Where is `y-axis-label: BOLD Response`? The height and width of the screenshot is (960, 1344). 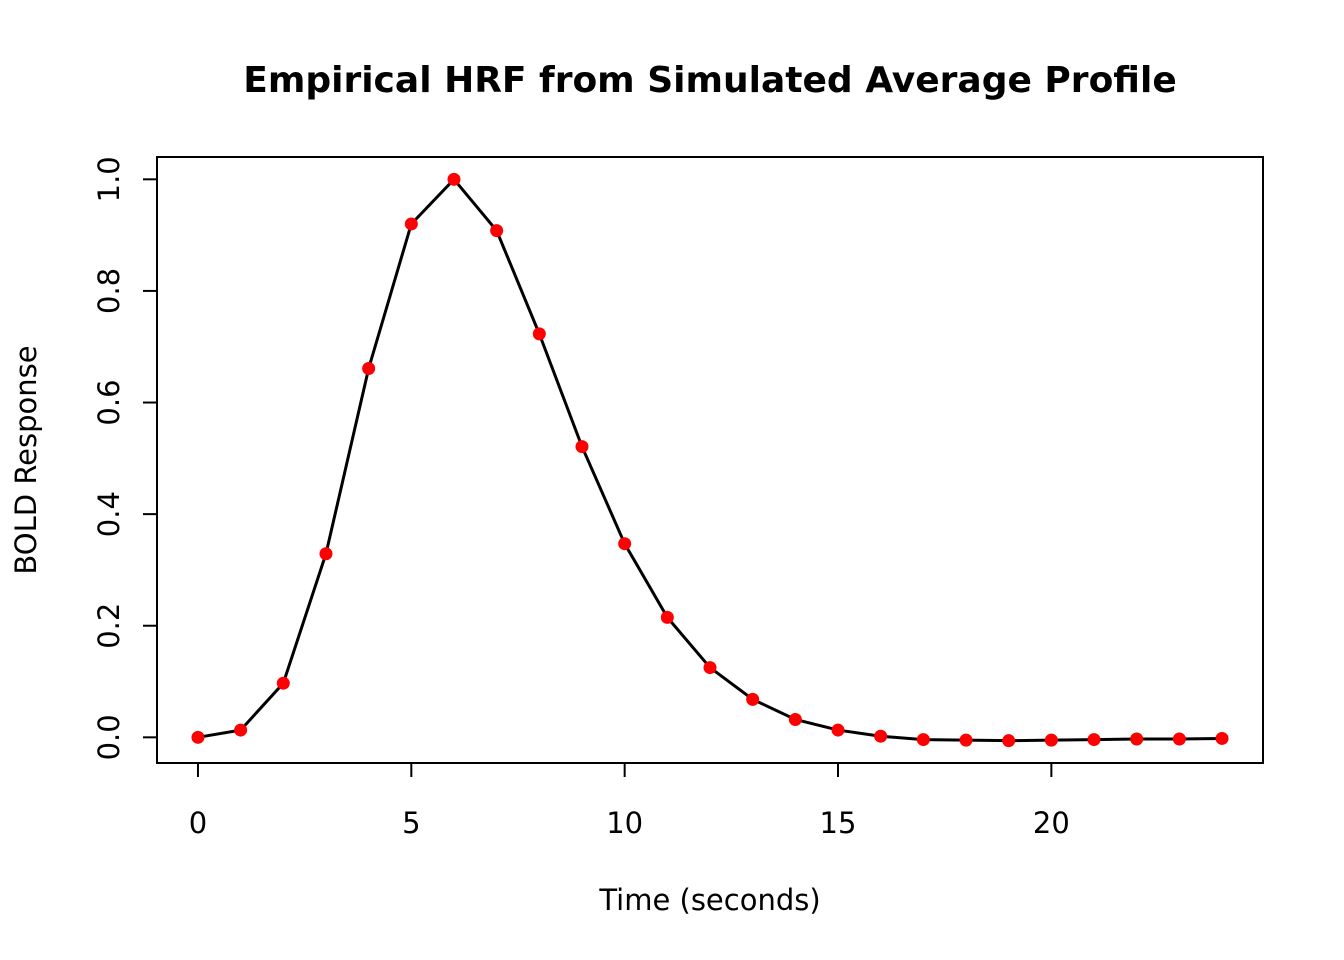
y-axis-label: BOLD Response is located at coordinates (26, 459).